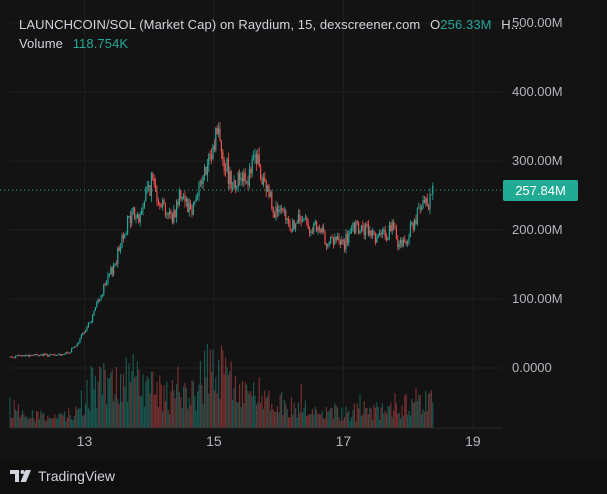 This screenshot has width=607, height=494. What do you see at coordinates (256, 438) in the screenshot?
I see `x-axis: 13 15 17 19` at bounding box center [256, 438].